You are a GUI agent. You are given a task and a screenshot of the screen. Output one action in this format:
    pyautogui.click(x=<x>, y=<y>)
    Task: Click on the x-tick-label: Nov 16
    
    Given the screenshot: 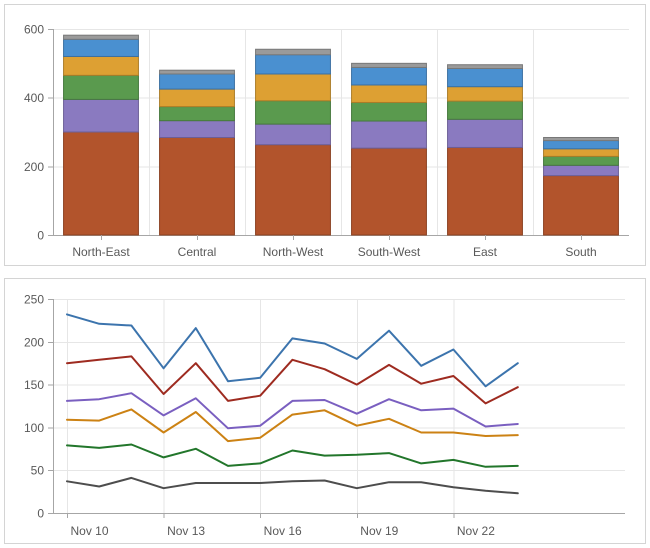 What is the action you would take?
    pyautogui.click(x=283, y=531)
    